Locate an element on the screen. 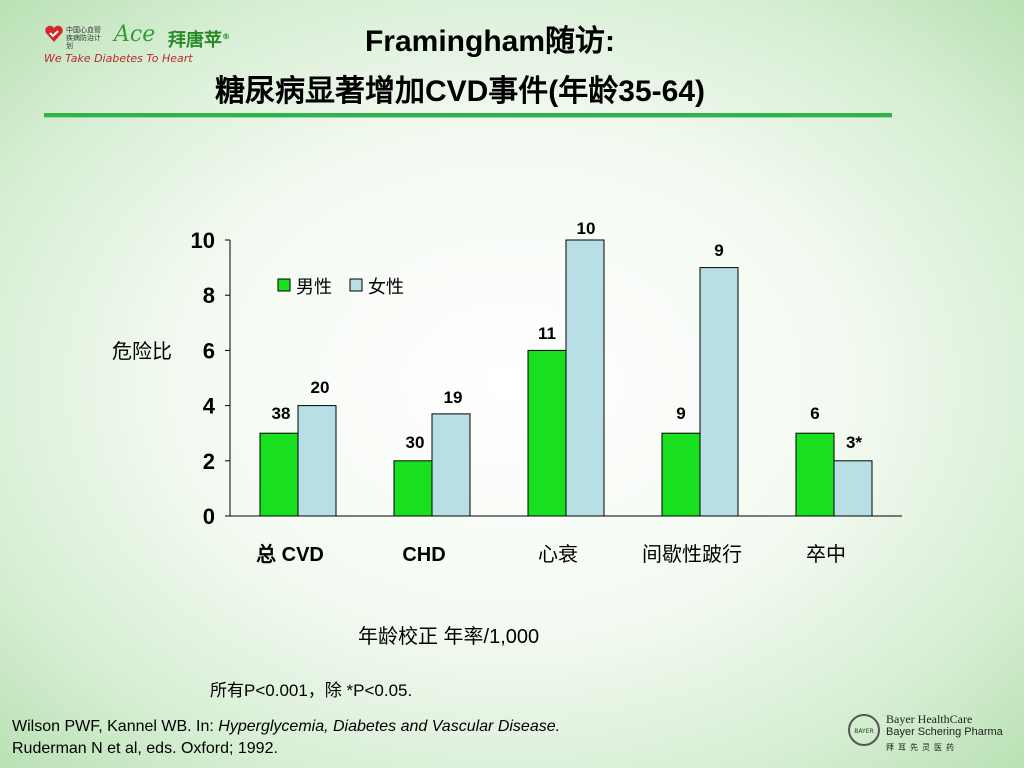 The height and width of the screenshot is (768, 1024). title-divider-shadow is located at coordinates (468, 117).